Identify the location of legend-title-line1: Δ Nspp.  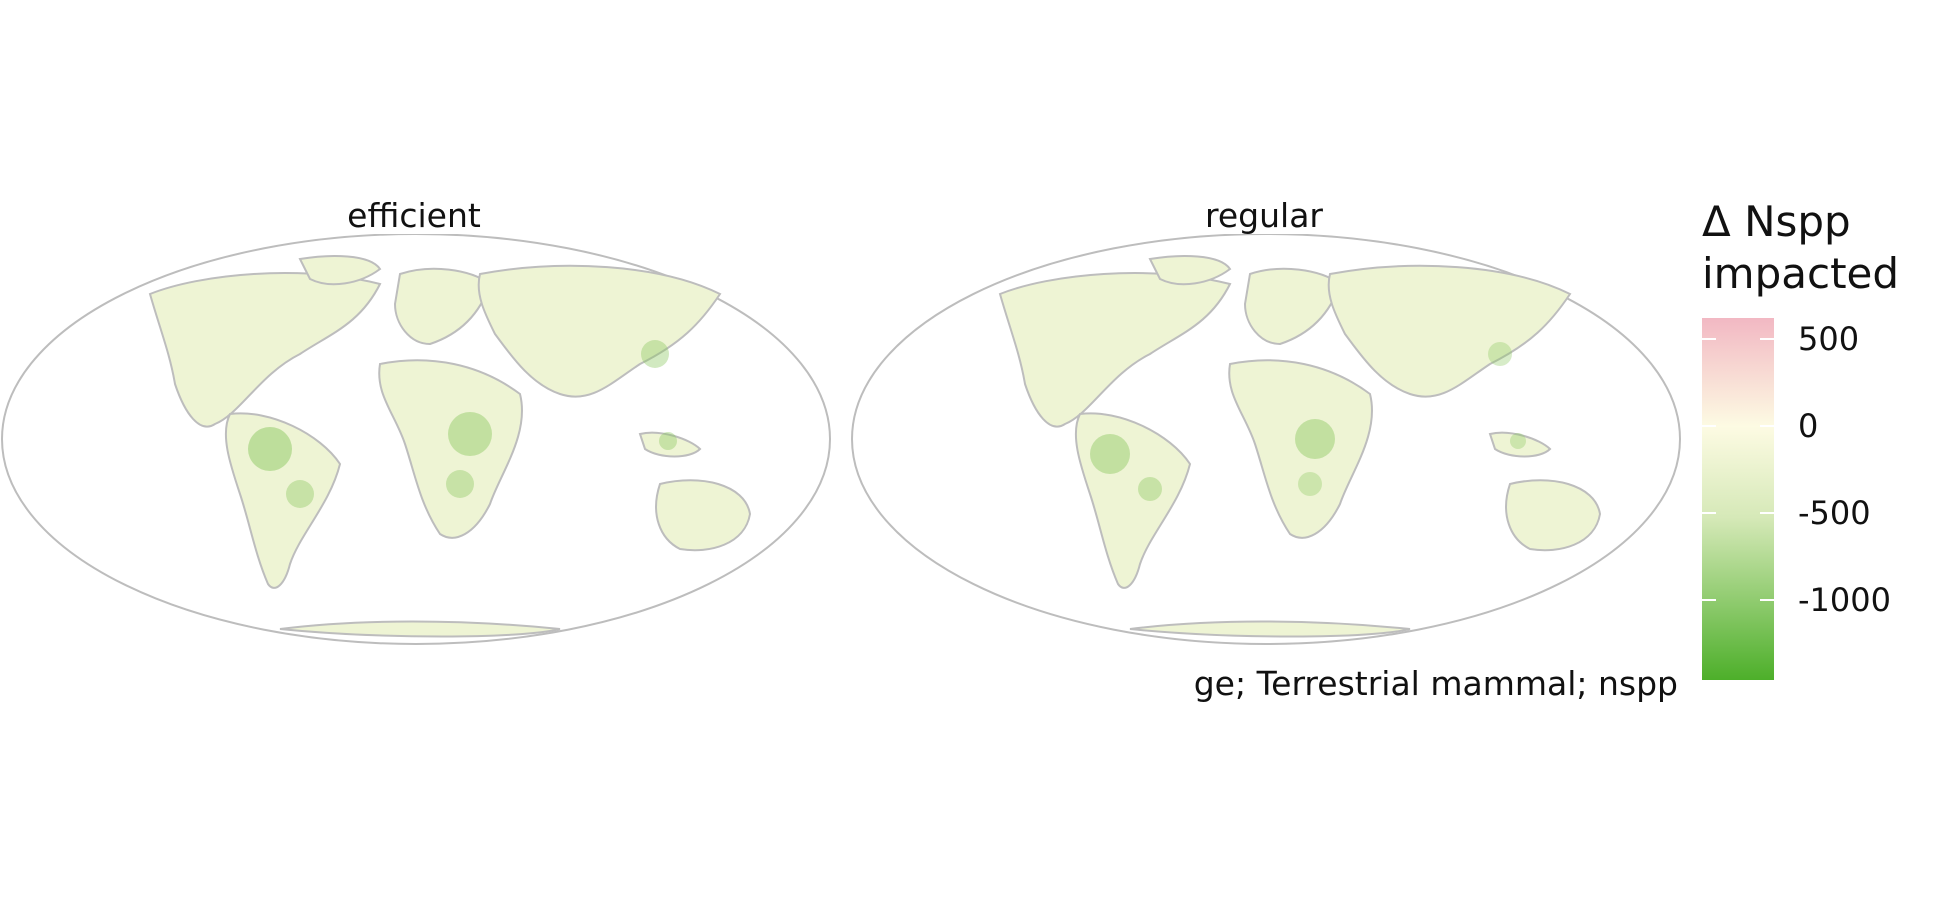
(1776, 221).